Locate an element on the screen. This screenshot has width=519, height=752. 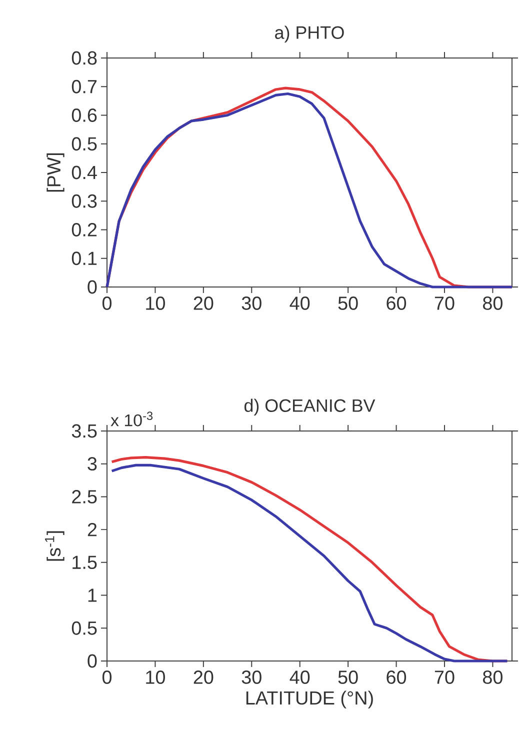
y-tick-label: 3.5 is located at coordinates (84, 431).